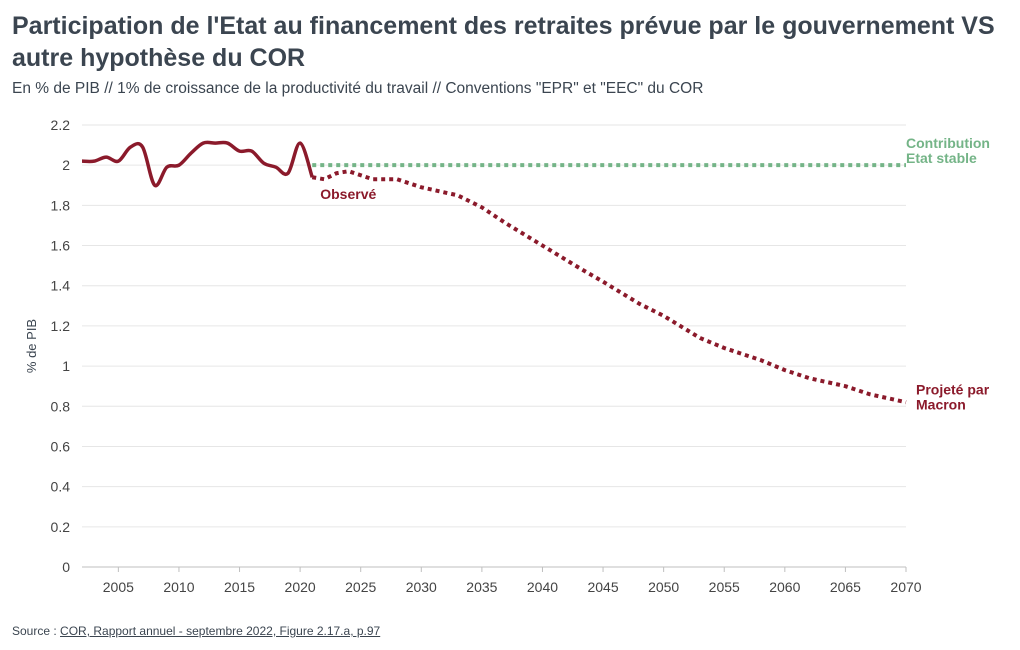  I want to click on annotation-line: Etat stable, so click(941, 158).